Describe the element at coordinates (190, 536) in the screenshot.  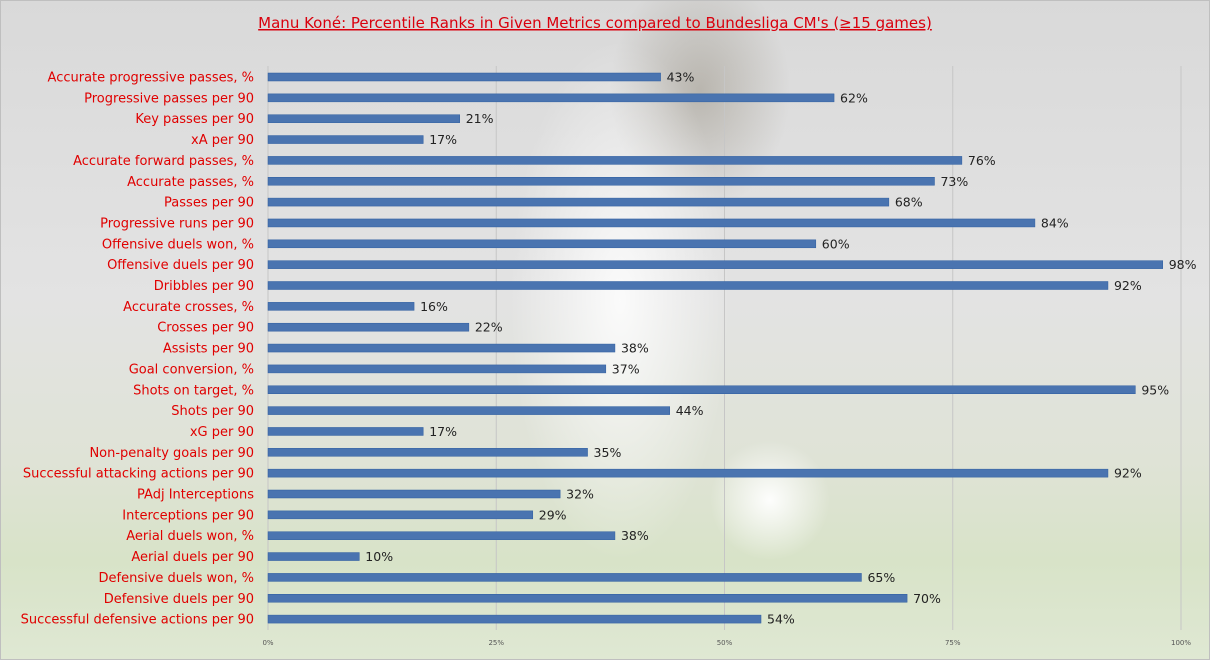
I see `category-label: Aerial duels won, %` at that location.